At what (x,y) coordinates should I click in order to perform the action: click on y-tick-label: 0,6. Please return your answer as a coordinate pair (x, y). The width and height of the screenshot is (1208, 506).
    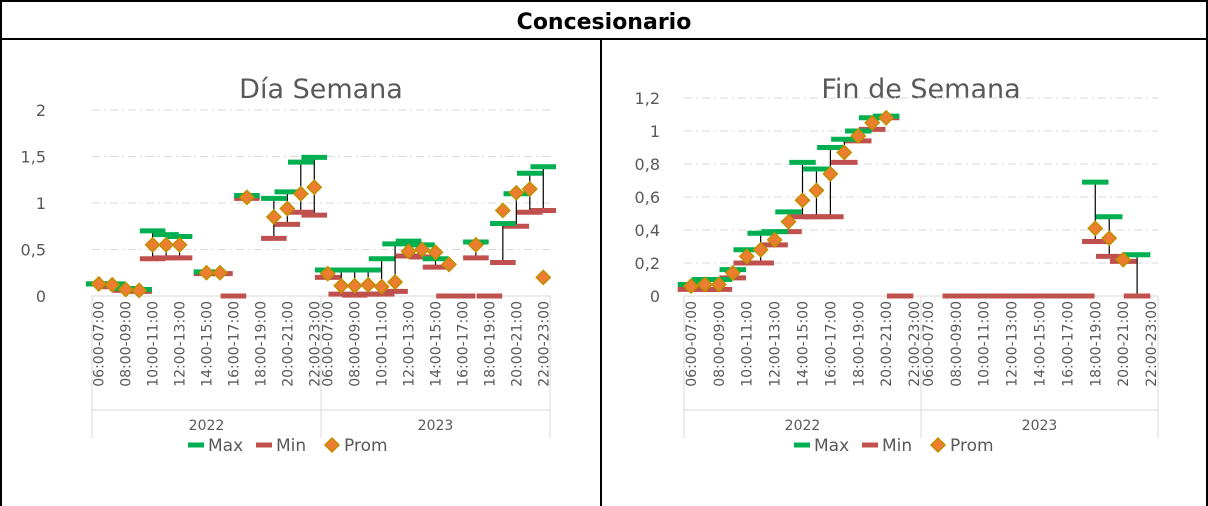
    Looking at the image, I should click on (647, 197).